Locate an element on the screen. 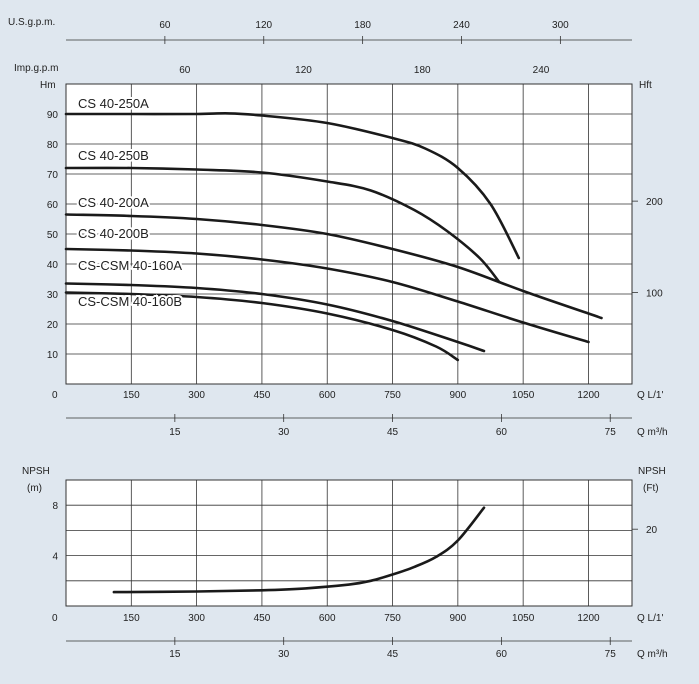 Image resolution: width=699 pixels, height=684 pixels. head-m3h-tick-label: 45 is located at coordinates (393, 432).